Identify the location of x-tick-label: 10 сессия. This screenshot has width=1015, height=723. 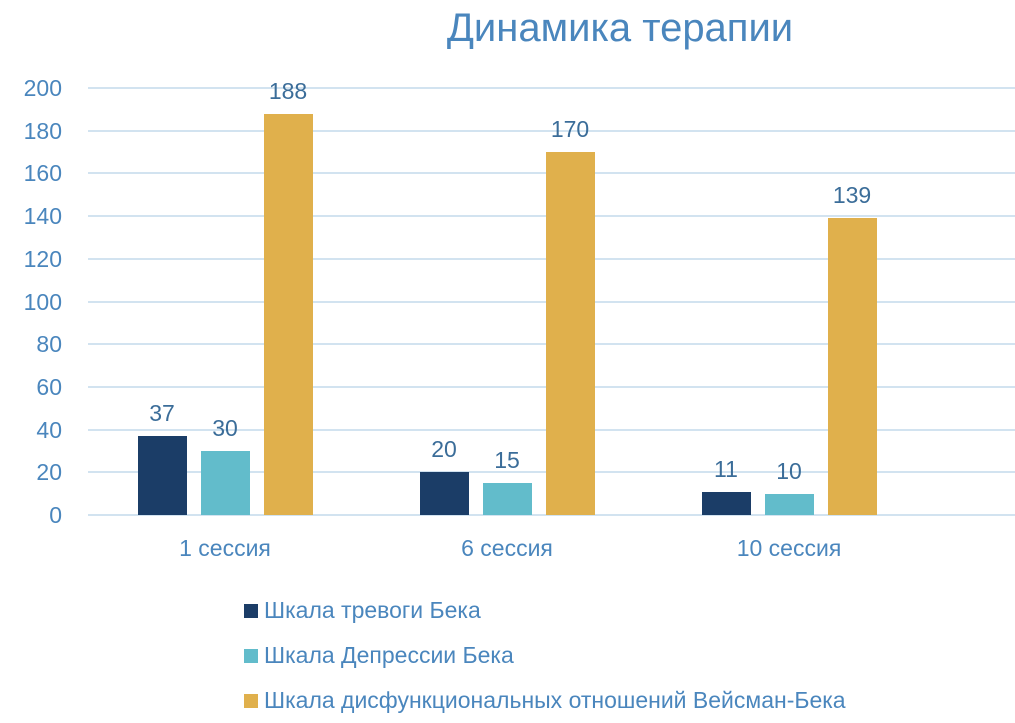
(789, 548).